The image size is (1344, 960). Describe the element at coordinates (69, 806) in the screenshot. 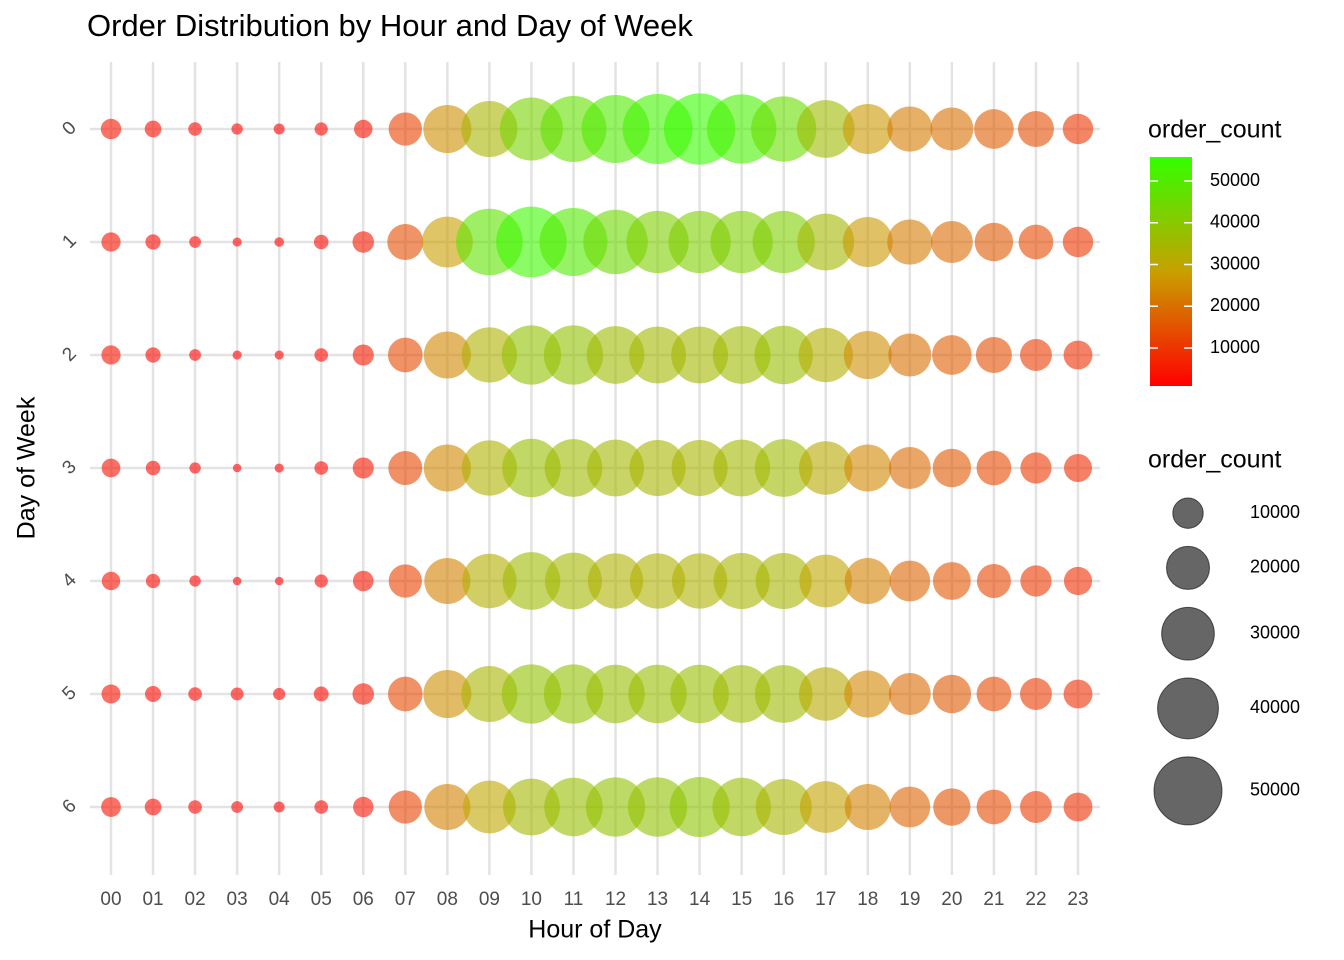

I see `y-tick-label: 6` at that location.